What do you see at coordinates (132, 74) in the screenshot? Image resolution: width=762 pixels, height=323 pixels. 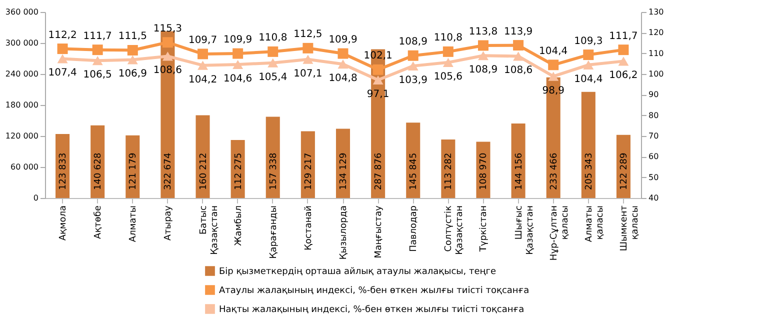 I see `data-label: 106,9` at bounding box center [132, 74].